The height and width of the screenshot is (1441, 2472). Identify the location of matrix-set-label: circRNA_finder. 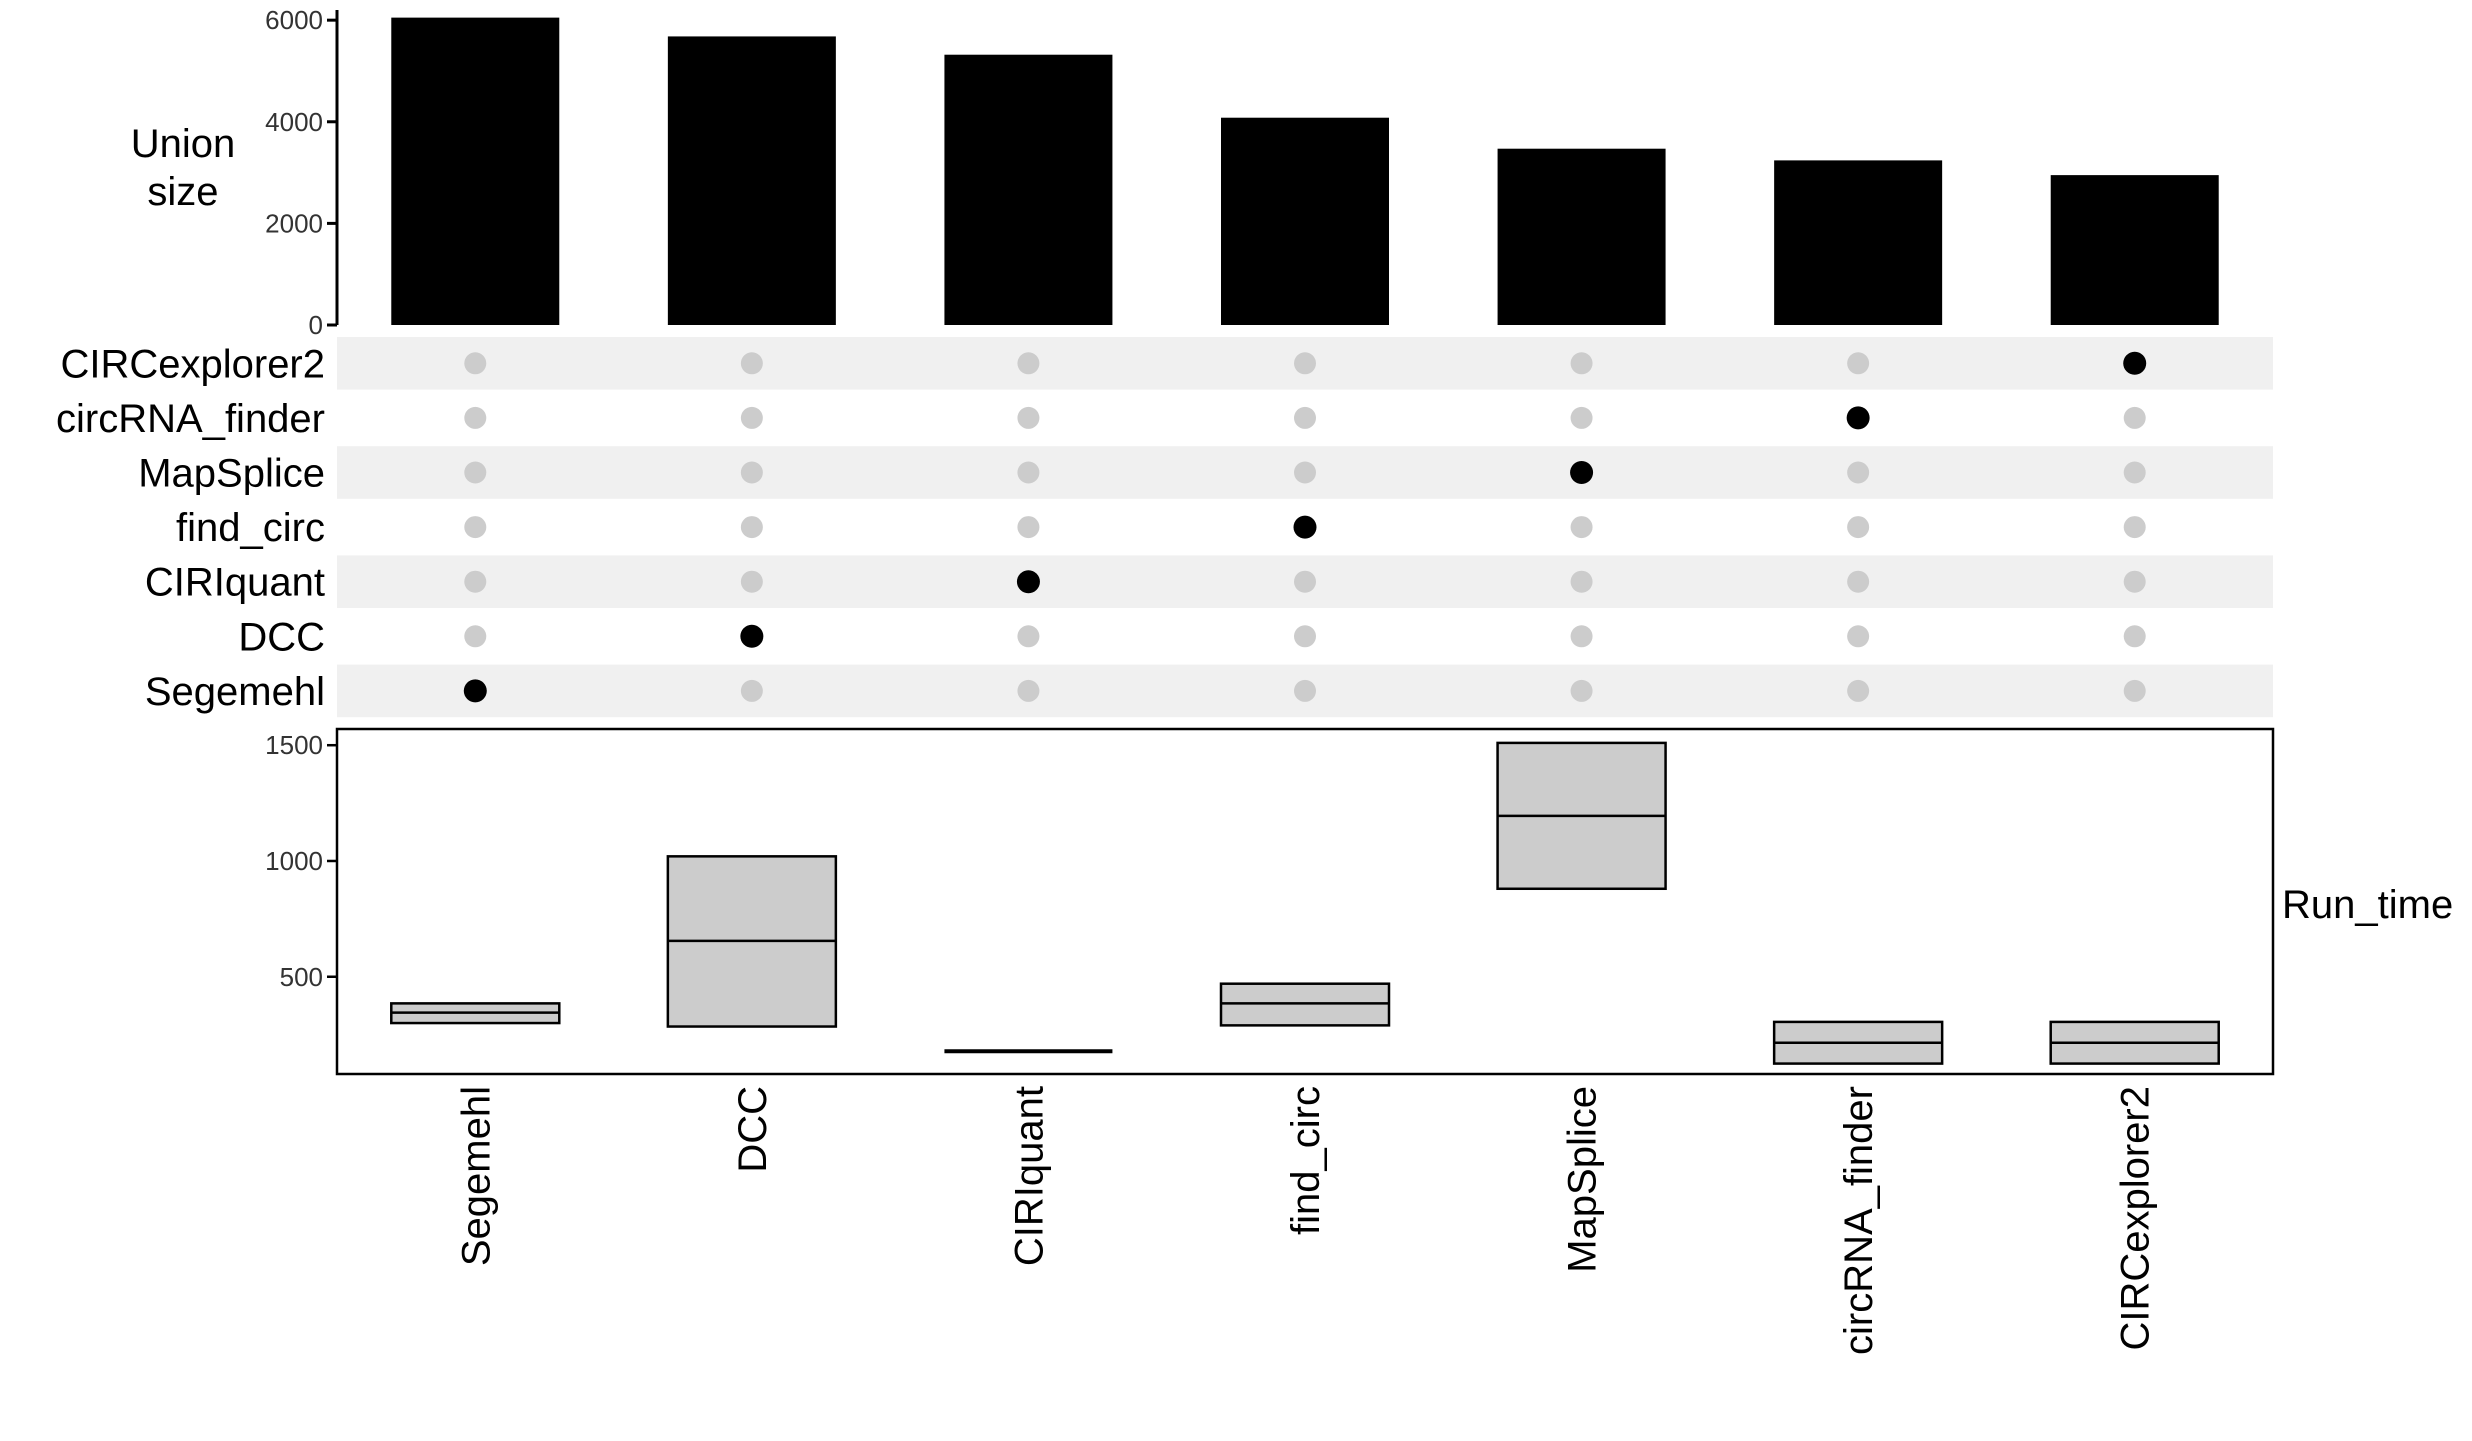
(190, 419).